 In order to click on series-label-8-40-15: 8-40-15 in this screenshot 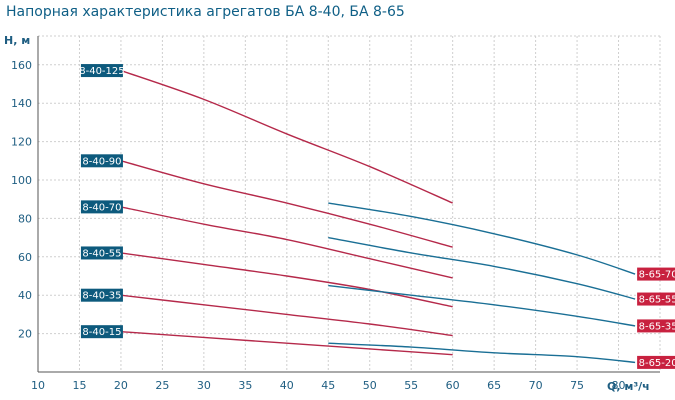, I will do `click(101, 332)`.